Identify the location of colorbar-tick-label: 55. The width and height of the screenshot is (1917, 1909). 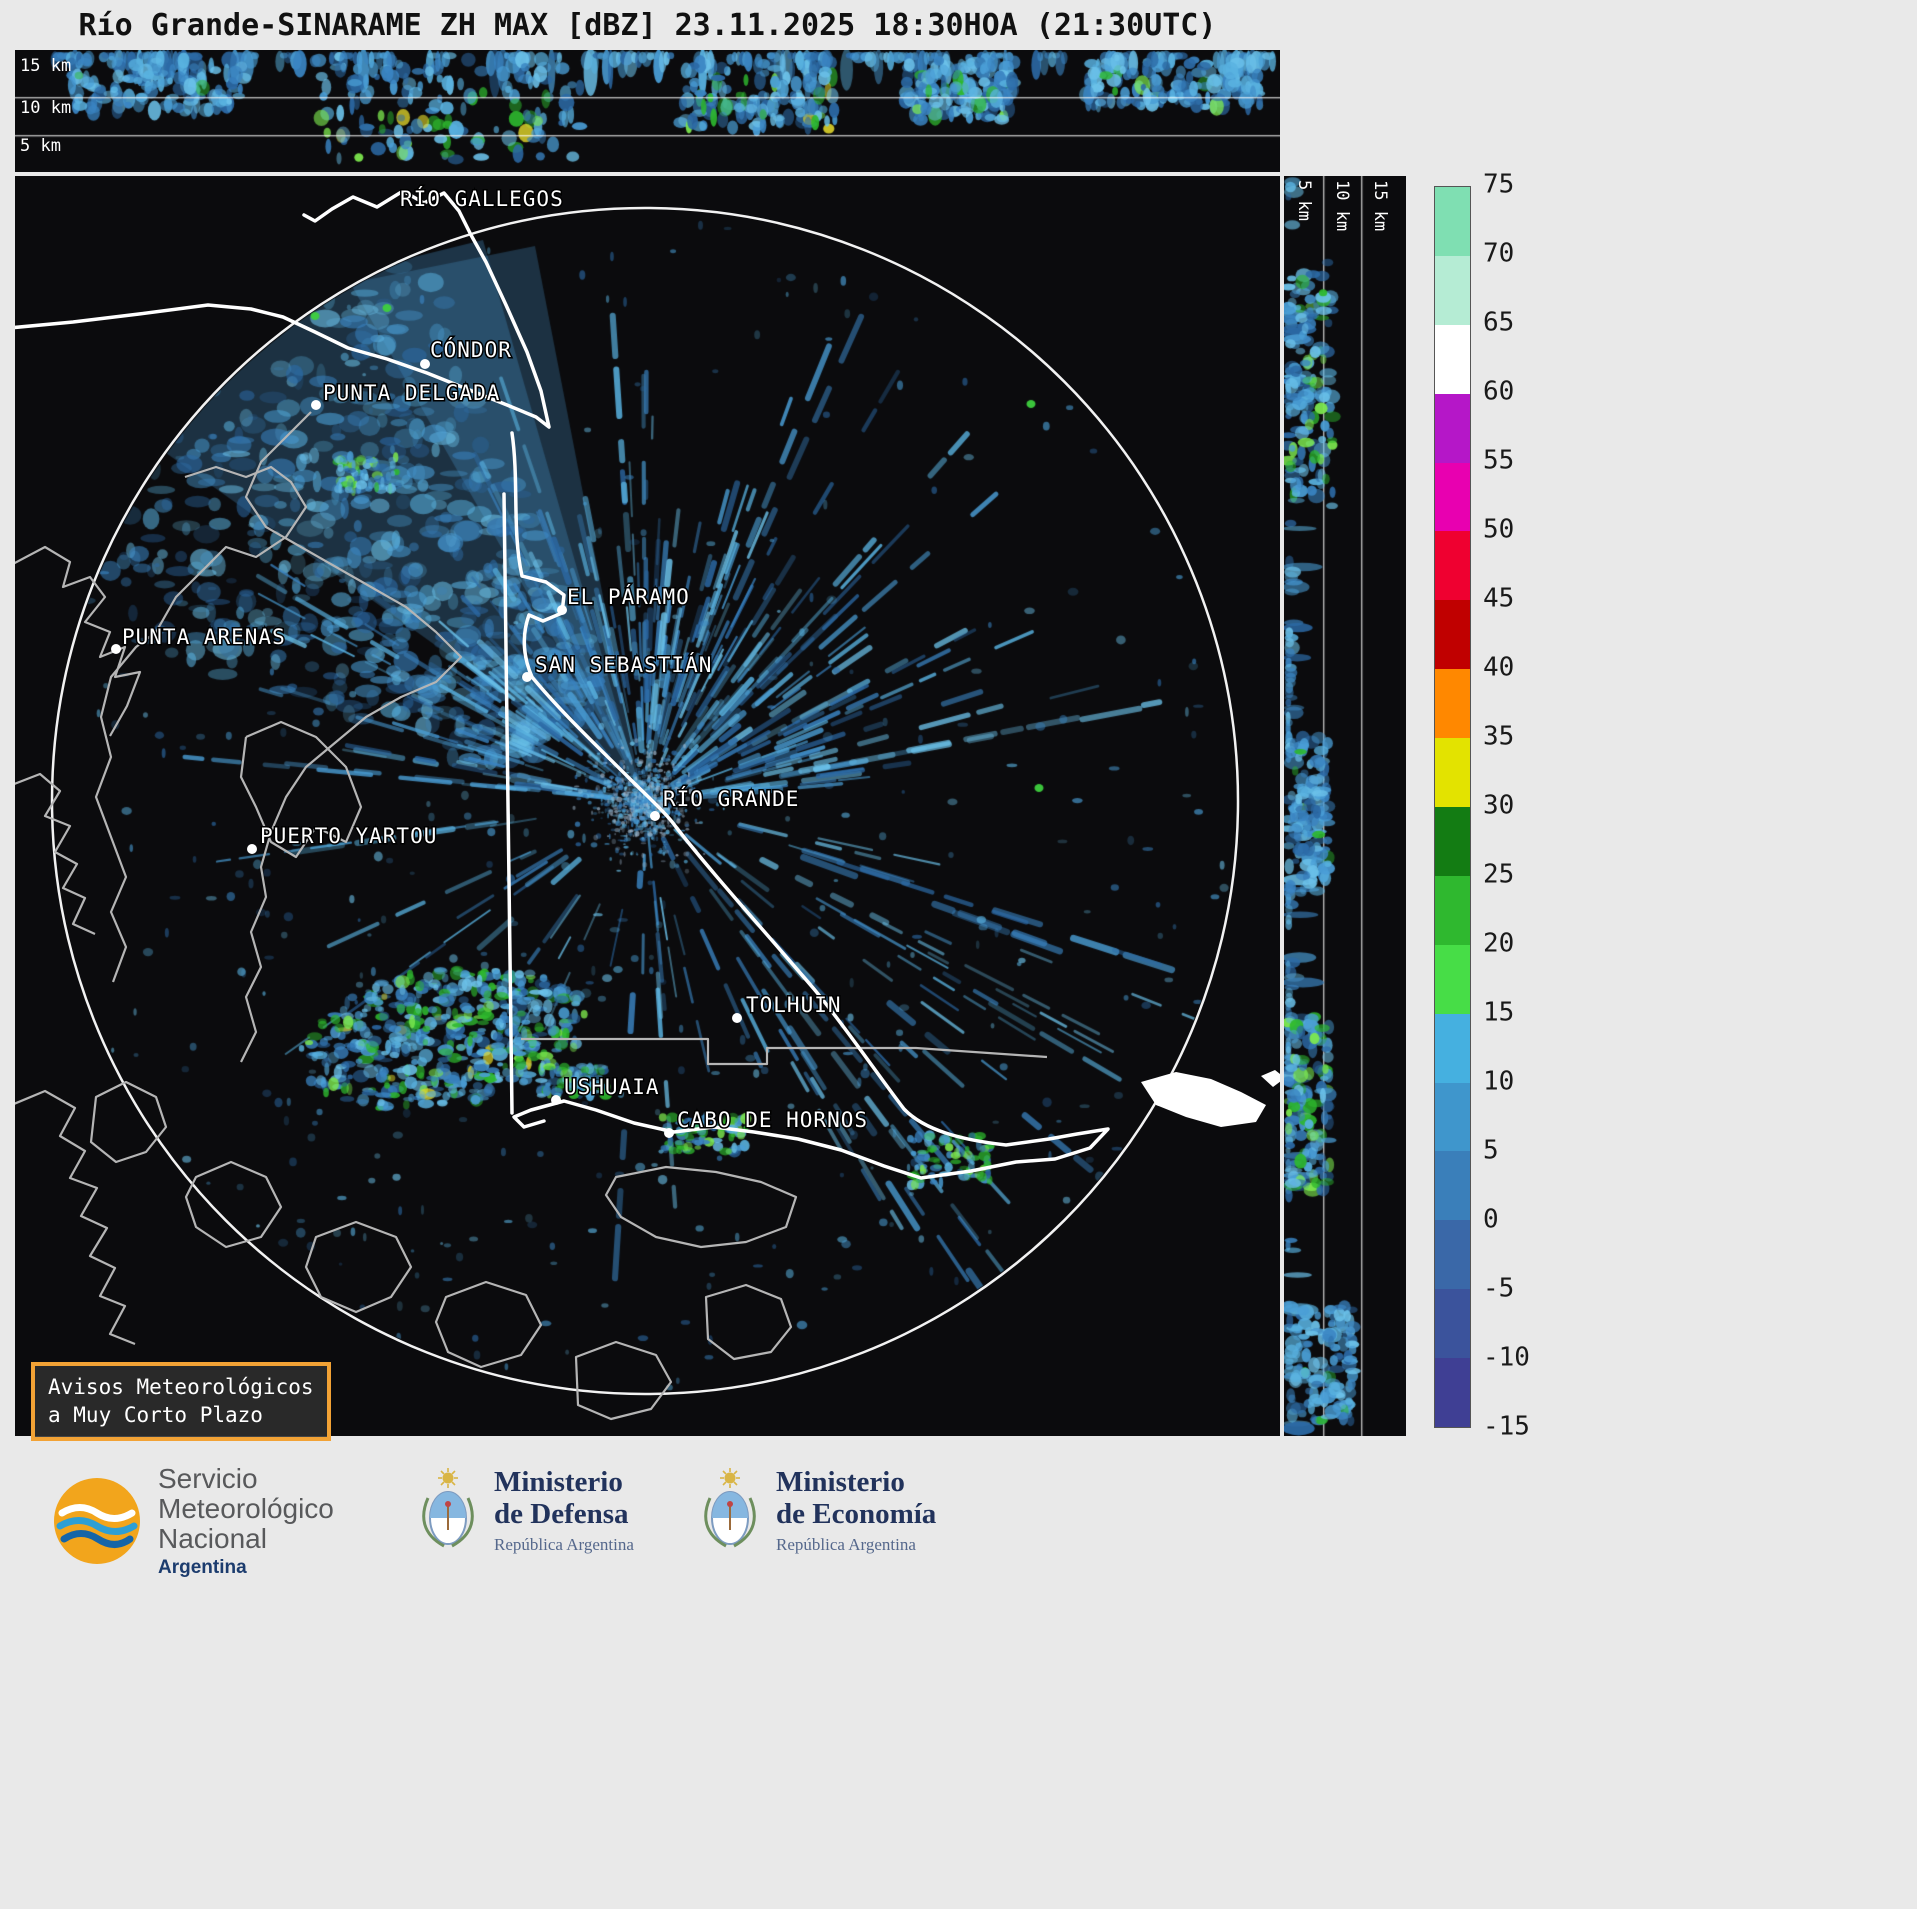
(1499, 460).